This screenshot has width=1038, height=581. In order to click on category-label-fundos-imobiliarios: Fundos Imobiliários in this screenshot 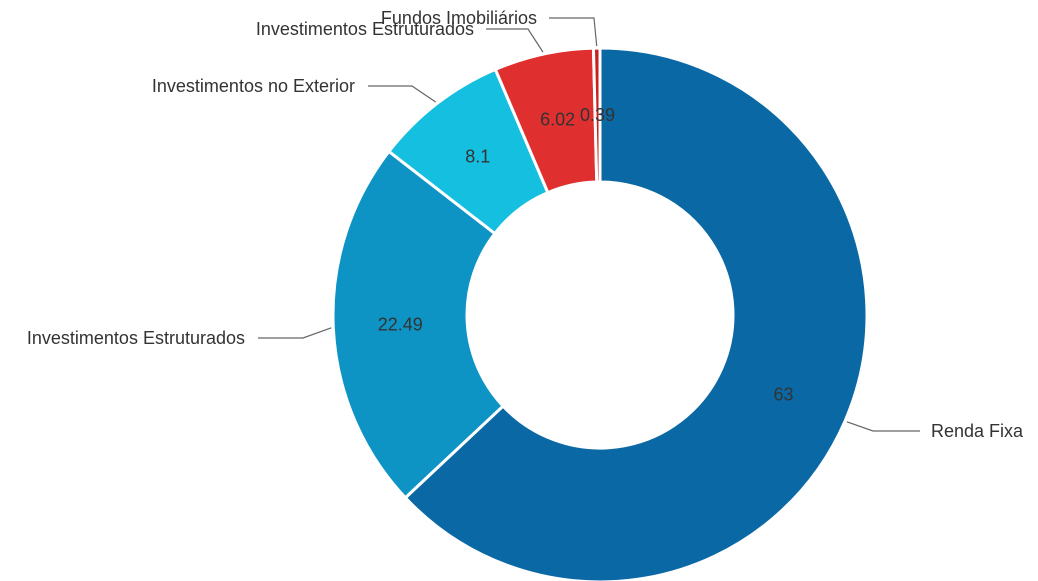, I will do `click(459, 18)`.